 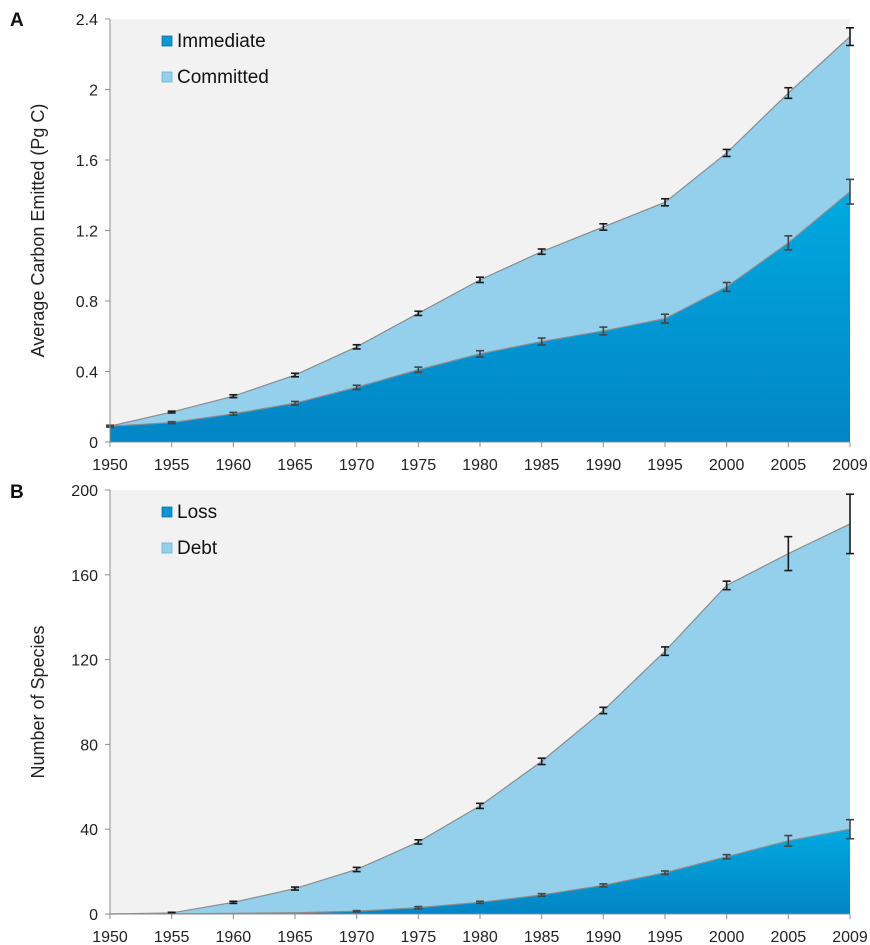 What do you see at coordinates (89, 745) in the screenshot?
I see `y-tick-label: 80` at bounding box center [89, 745].